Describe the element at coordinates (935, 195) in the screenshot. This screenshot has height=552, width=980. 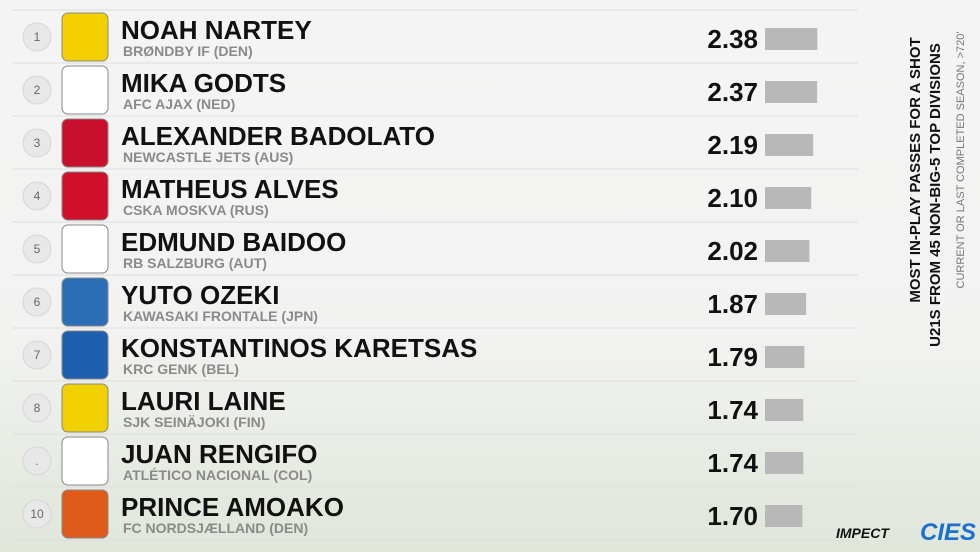
I see `chart-subtitle: U21S FROM 45 NON-BIG-5 TOP DIVISIONS` at that location.